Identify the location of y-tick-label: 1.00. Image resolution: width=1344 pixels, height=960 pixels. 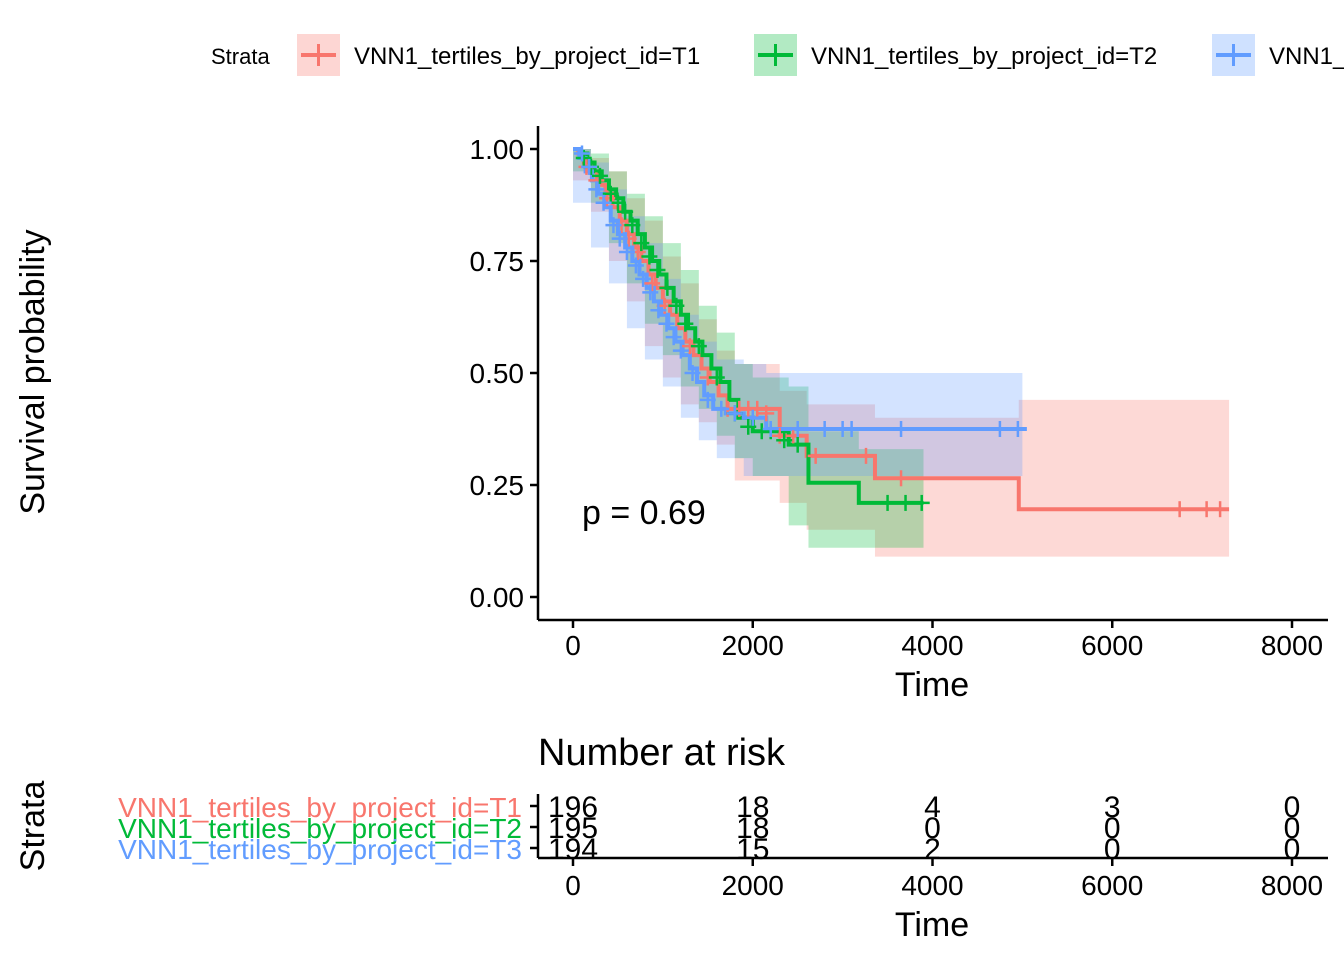
(497, 149).